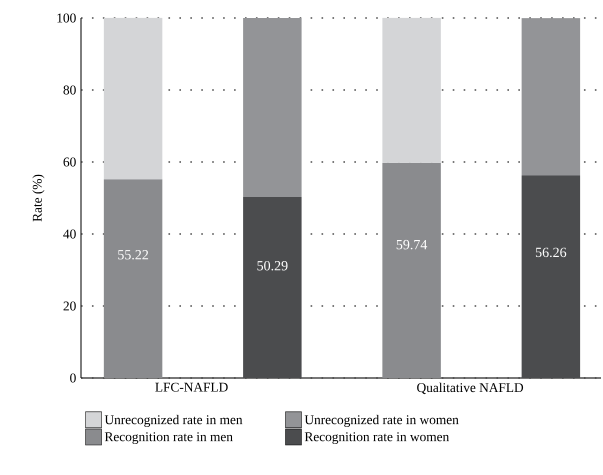 This screenshot has width=603, height=475. I want to click on legend-label: Recognition rate in women, so click(377, 438).